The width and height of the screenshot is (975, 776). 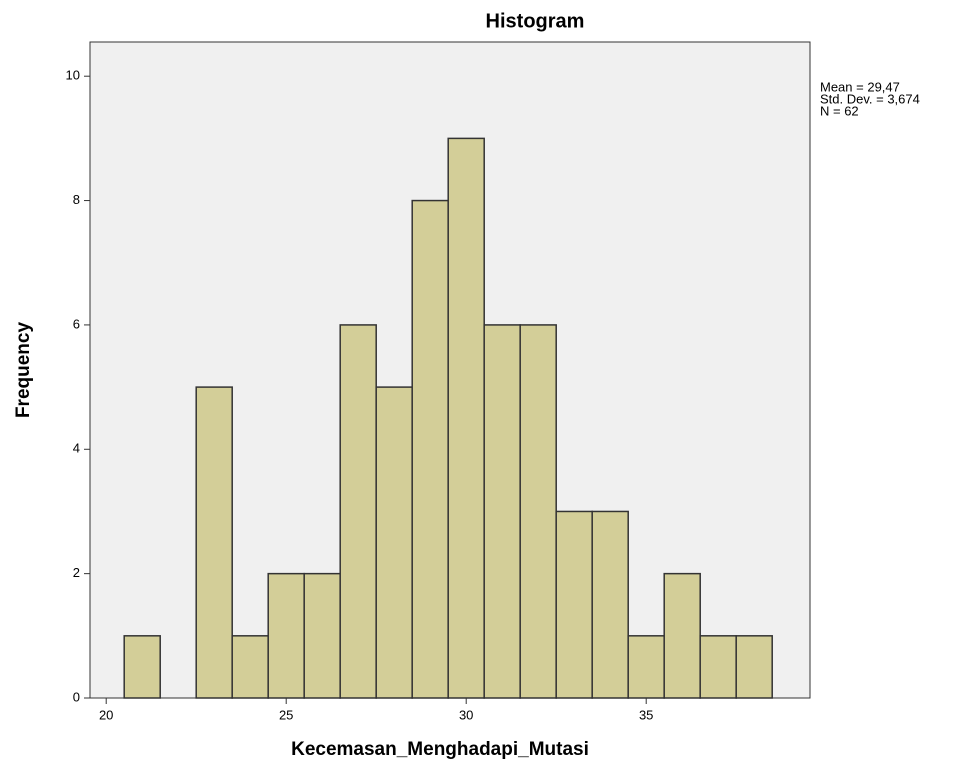 I want to click on y-tick-label: 0, so click(x=76, y=696).